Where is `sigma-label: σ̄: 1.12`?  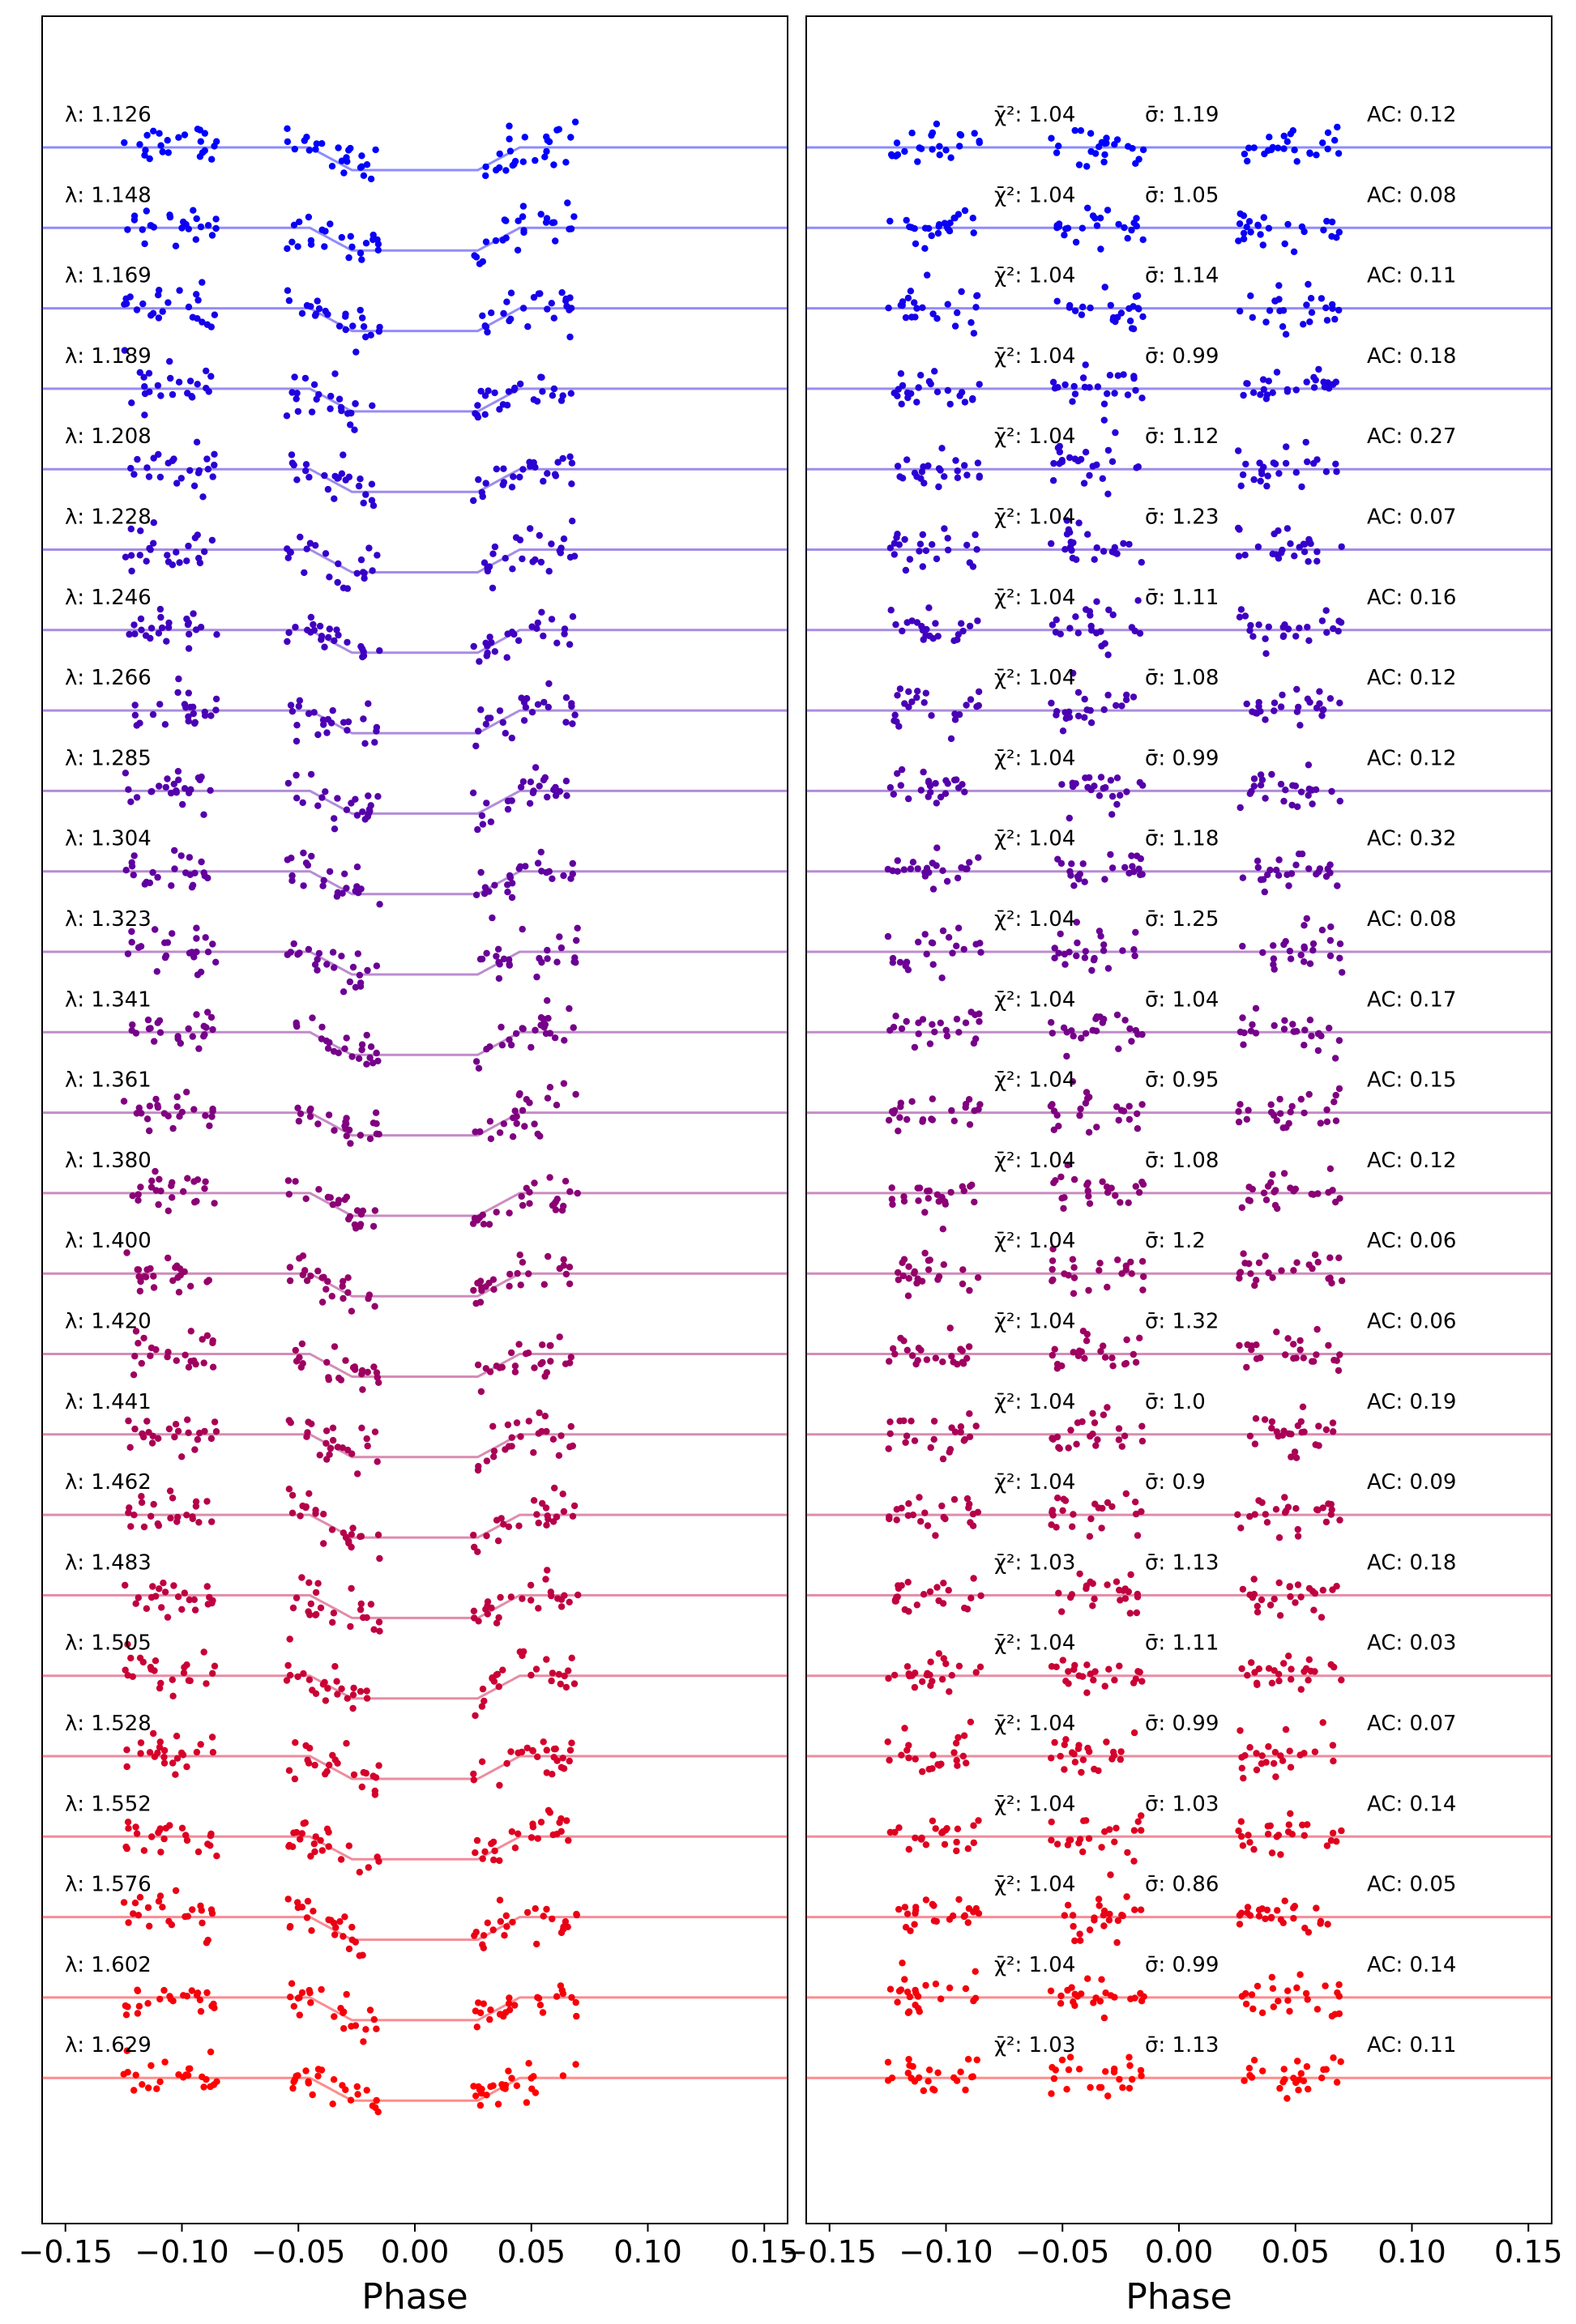 sigma-label: σ̄: 1.12 is located at coordinates (1182, 436).